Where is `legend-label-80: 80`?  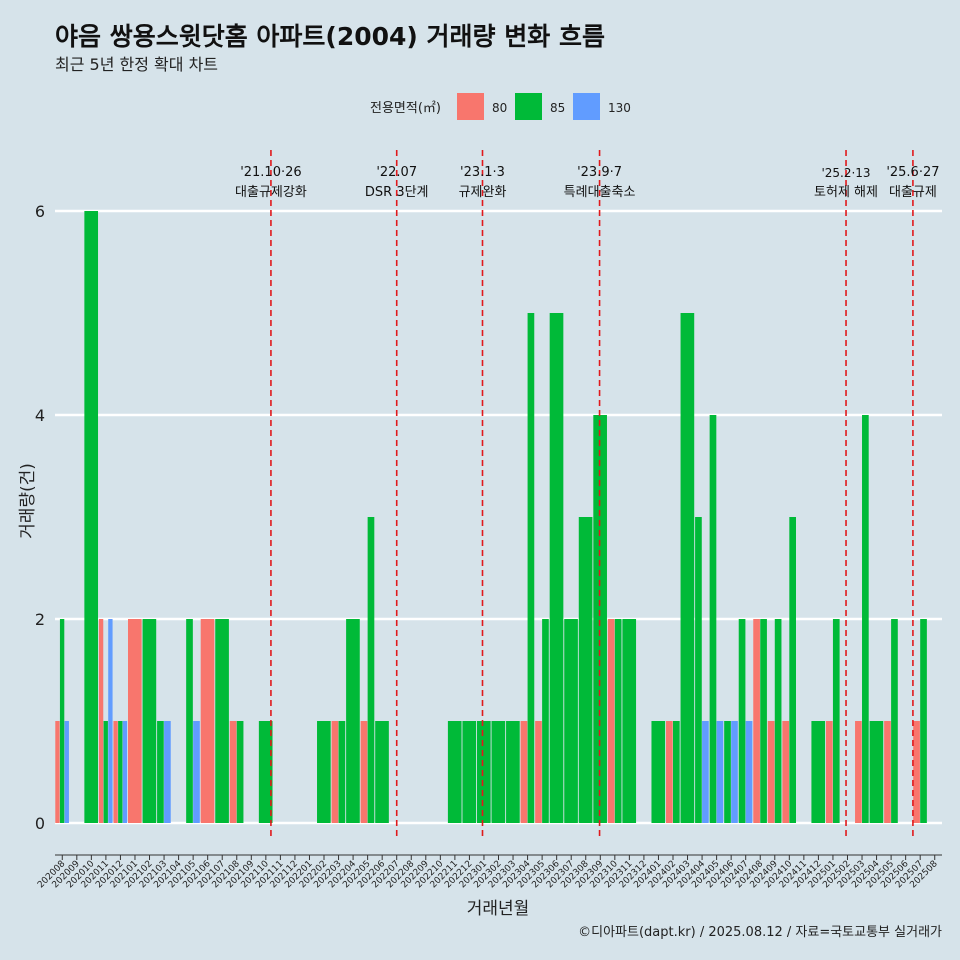
legend-label-80: 80 is located at coordinates (499, 108).